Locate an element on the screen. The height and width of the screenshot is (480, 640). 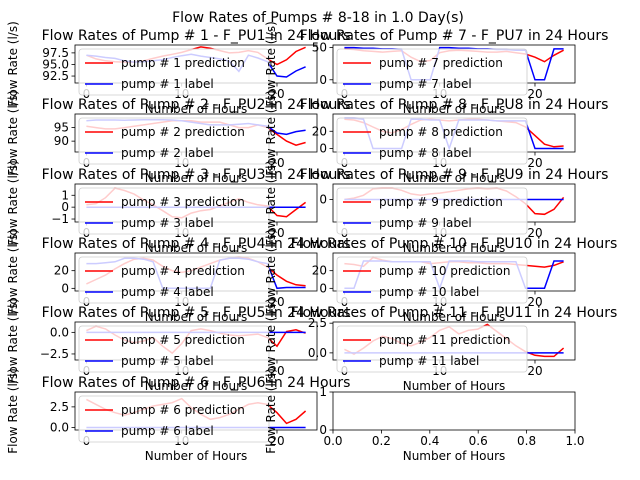
legend-entry: pump # 2 label is located at coordinates (167, 153).